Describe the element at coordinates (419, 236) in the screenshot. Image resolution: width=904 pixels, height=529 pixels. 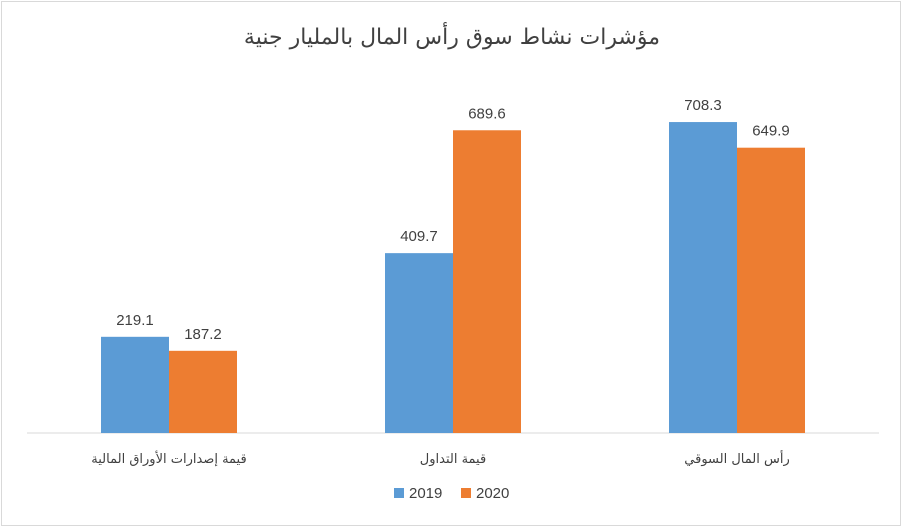
I see `data-label-2019-2: 409.7` at that location.